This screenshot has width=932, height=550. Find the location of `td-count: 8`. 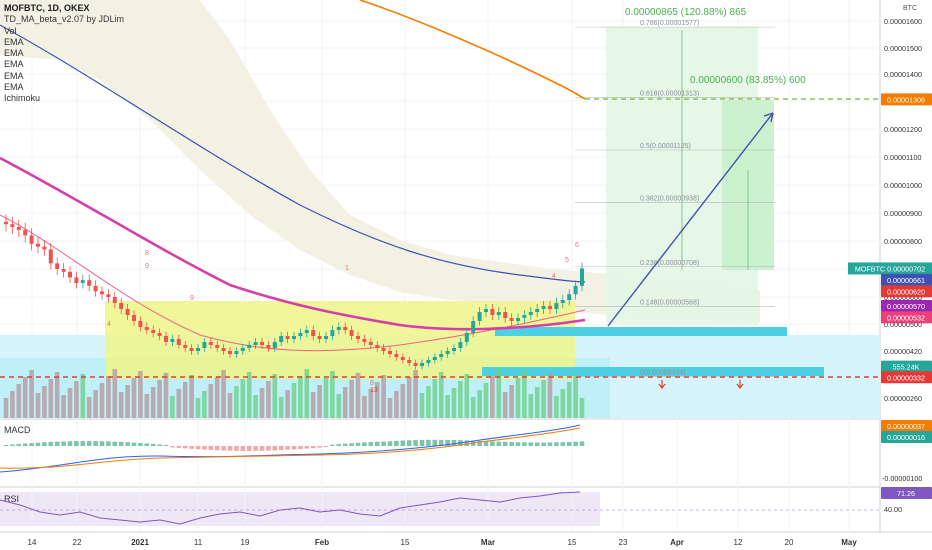

td-count: 8 is located at coordinates (147, 253).